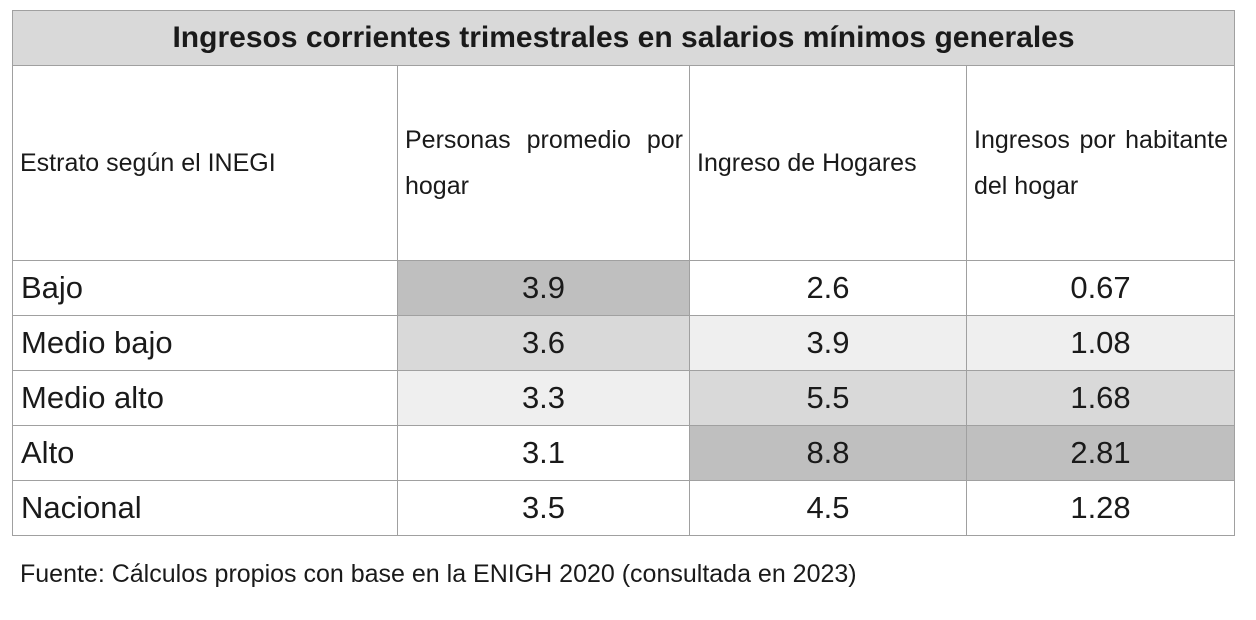 The image size is (1256, 620). What do you see at coordinates (828, 398) in the screenshot?
I see `cell: 5.5` at bounding box center [828, 398].